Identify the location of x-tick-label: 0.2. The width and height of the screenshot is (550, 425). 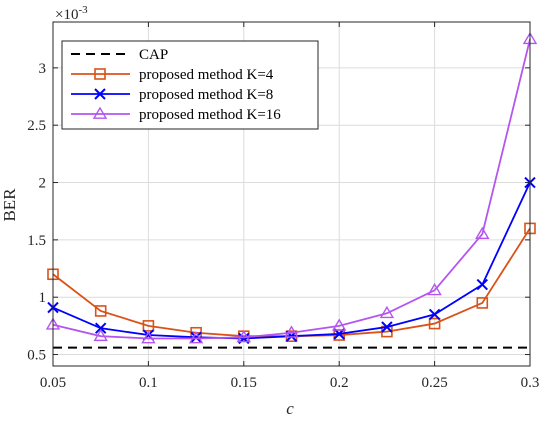
(339, 383).